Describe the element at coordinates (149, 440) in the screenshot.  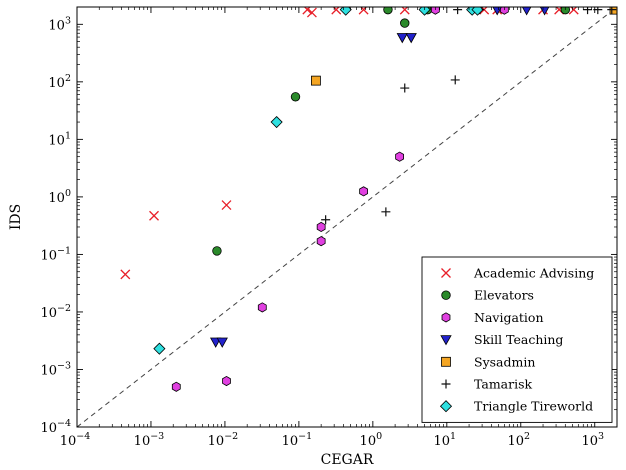
I see `x-tick-label: 10⁻³` at that location.